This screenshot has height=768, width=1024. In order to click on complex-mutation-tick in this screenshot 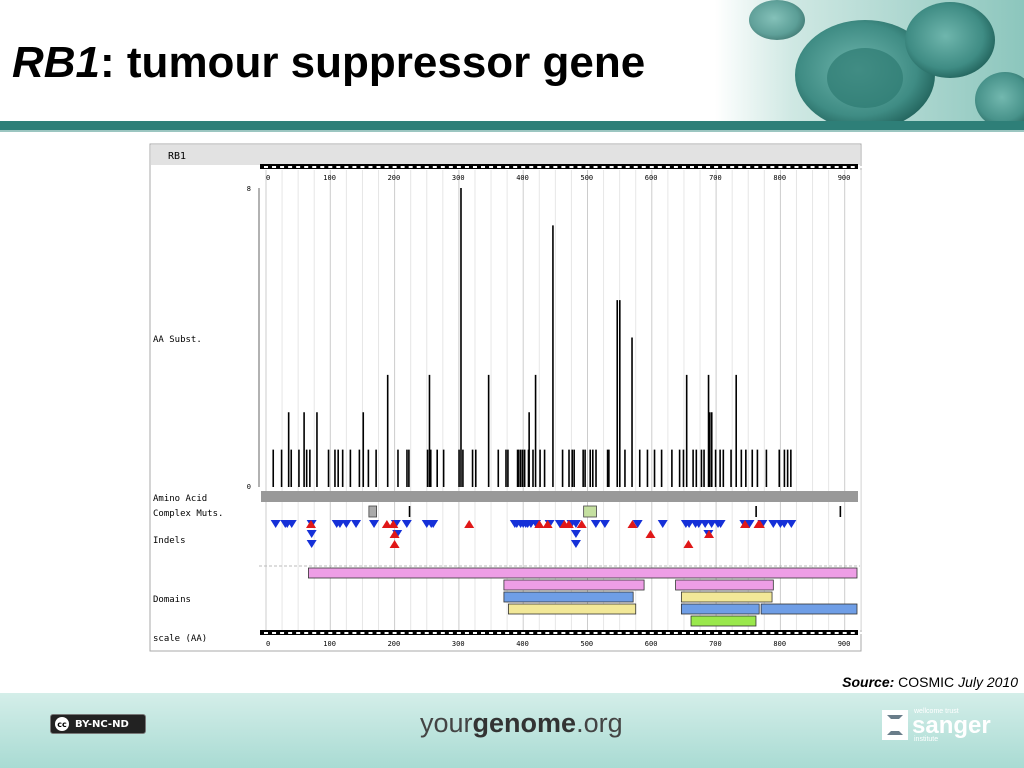, I will do `click(840, 511)`.